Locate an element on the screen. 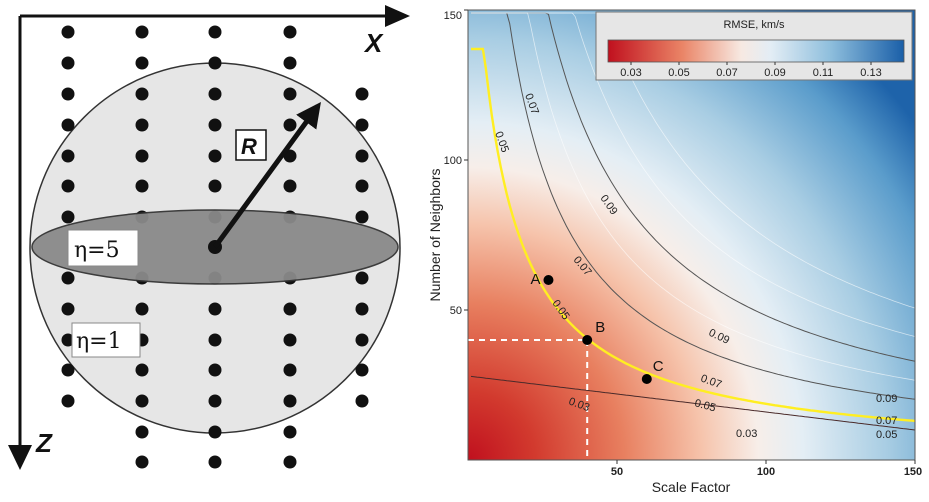 The width and height of the screenshot is (929, 502). point-label-a: A is located at coordinates (535, 279).